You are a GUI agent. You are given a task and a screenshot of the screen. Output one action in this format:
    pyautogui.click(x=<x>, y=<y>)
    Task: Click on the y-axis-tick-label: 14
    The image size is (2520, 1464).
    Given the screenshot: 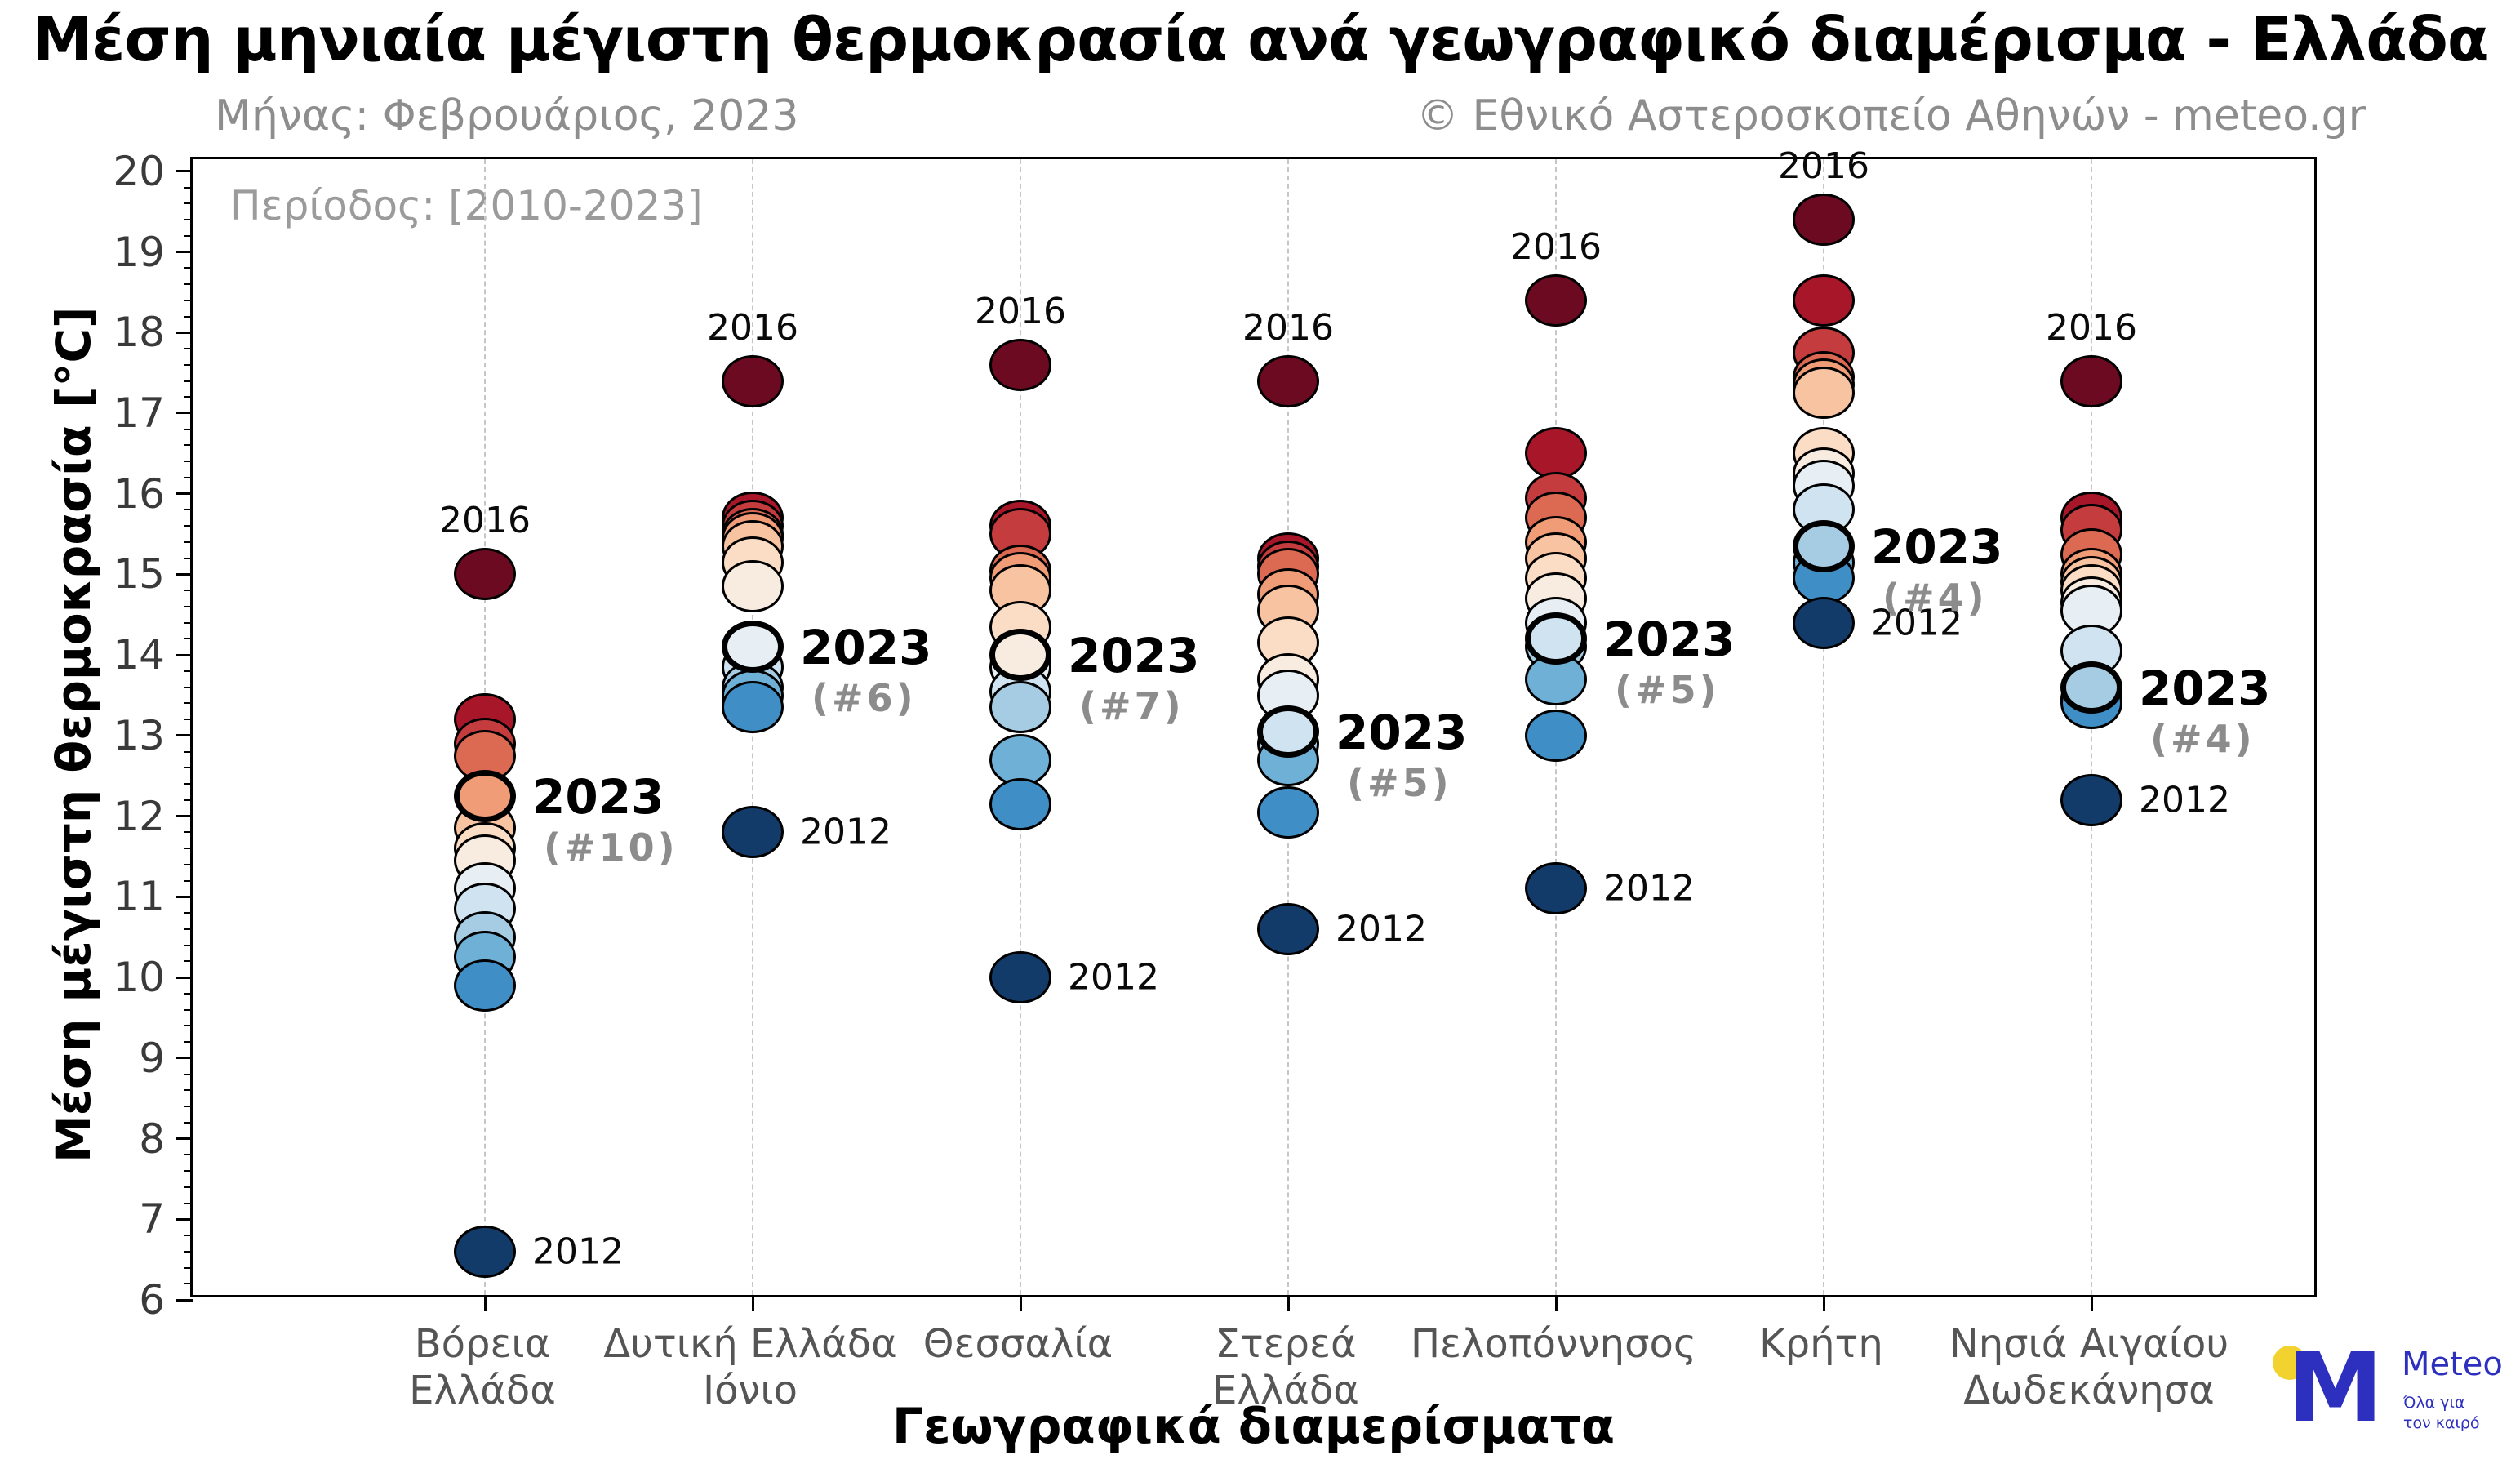 What is the action you would take?
    pyautogui.click(x=139, y=655)
    